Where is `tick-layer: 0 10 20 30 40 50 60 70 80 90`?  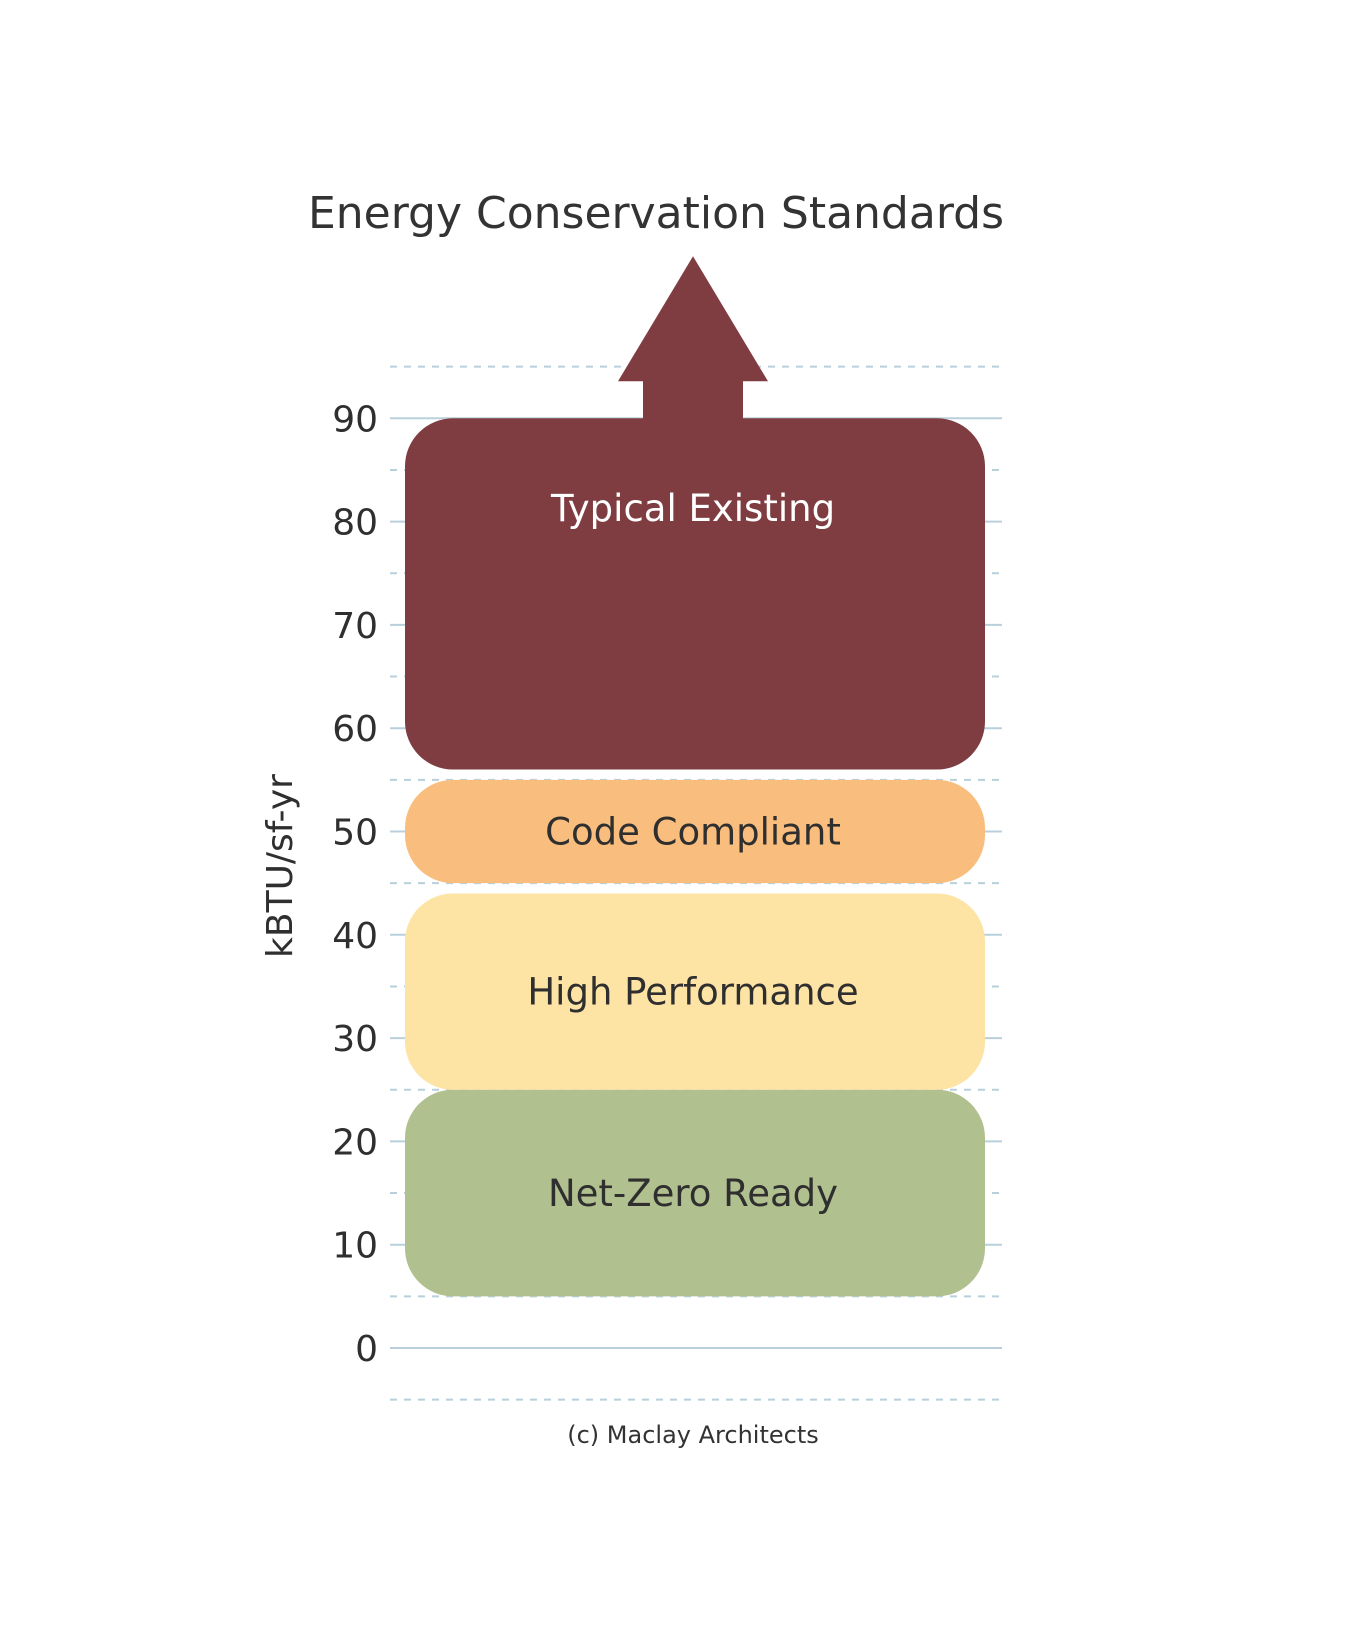 tick-layer: 0 10 20 30 40 50 60 70 80 90 is located at coordinates (355, 884).